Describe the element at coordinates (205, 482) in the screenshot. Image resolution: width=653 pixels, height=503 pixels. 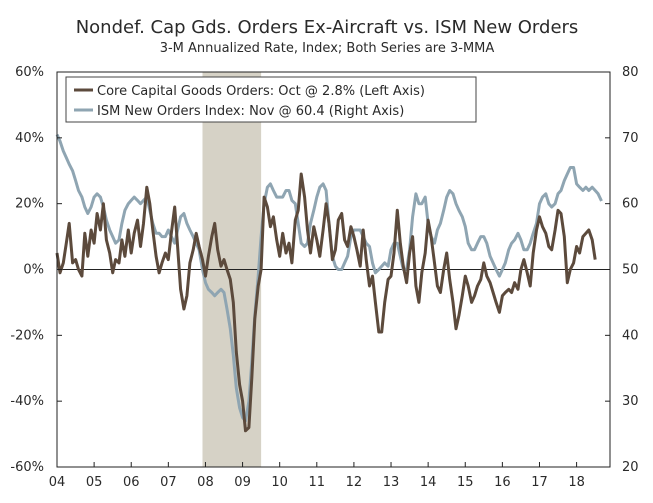
I see `x-tick-label: 08` at that location.